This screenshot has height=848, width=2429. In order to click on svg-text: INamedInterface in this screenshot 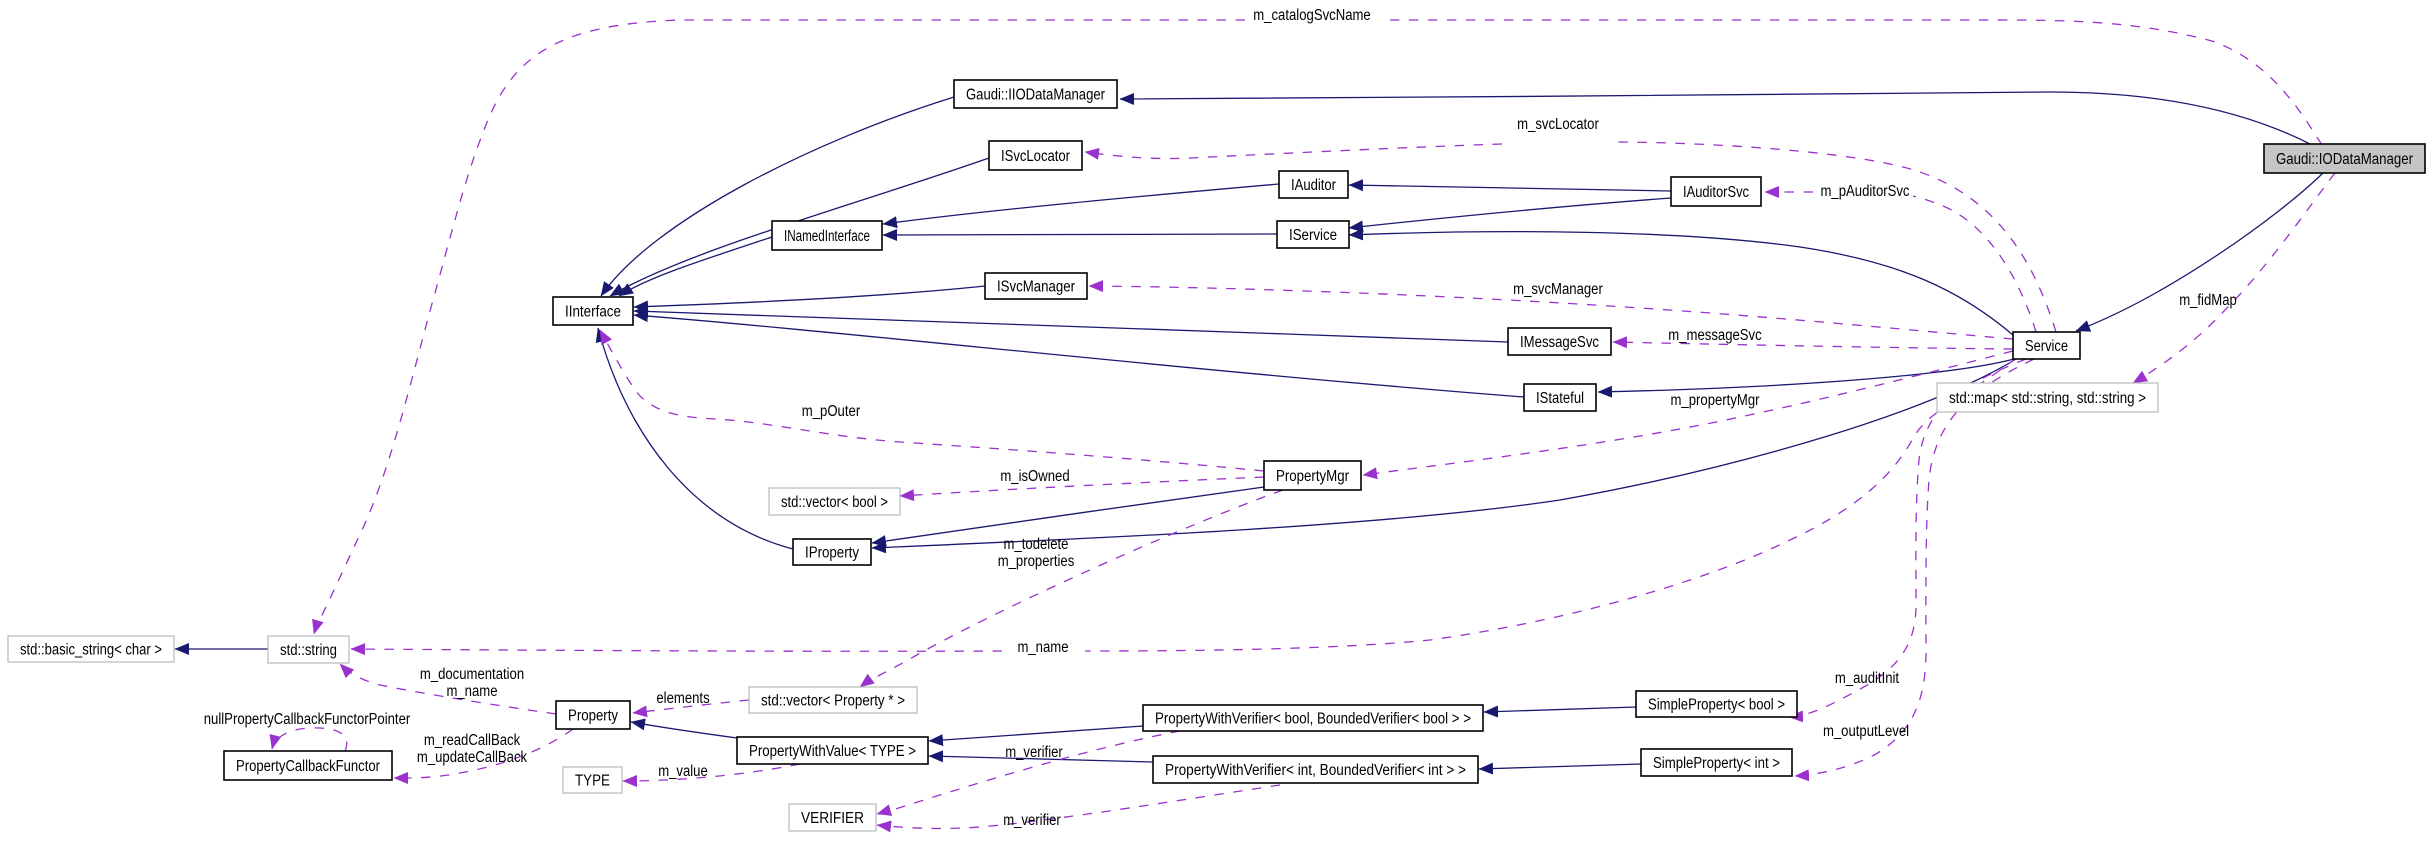, I will do `click(827, 236)`.